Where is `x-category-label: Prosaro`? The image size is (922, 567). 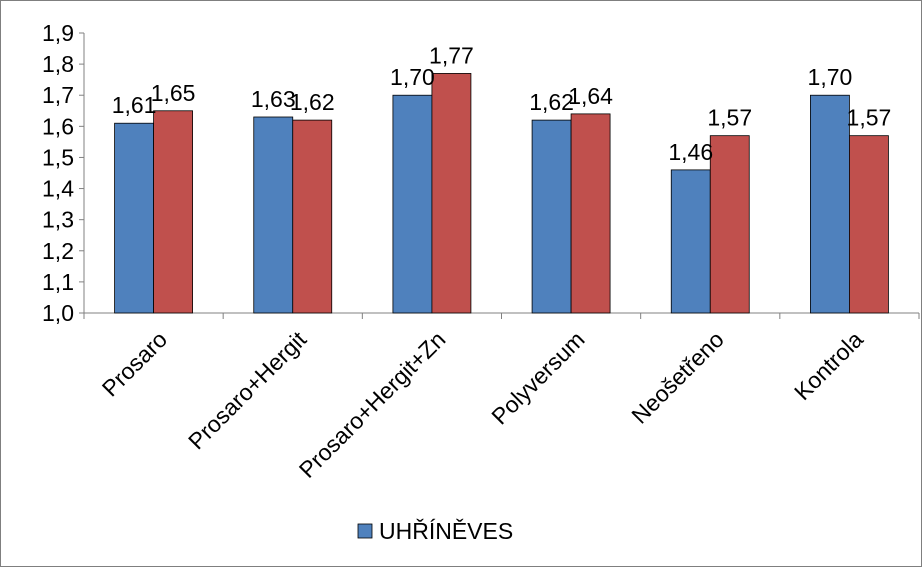
x-category-label: Prosaro is located at coordinates (134, 363).